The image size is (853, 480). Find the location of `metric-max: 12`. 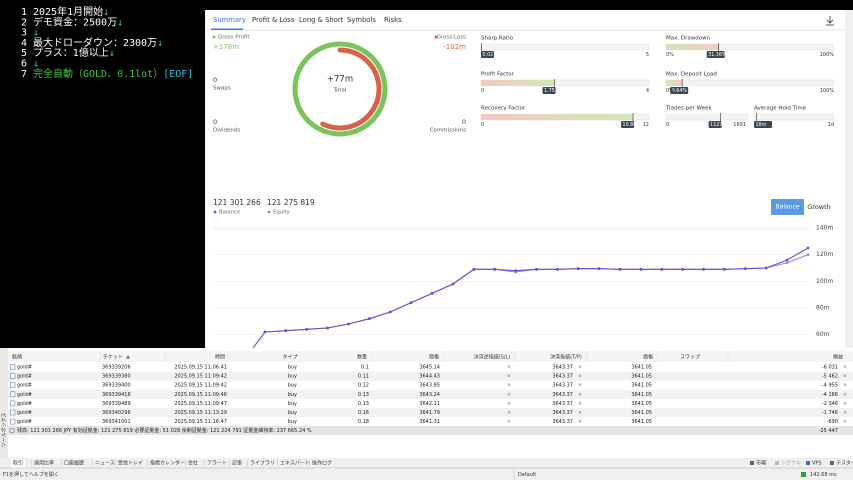

metric-max: 12 is located at coordinates (646, 125).